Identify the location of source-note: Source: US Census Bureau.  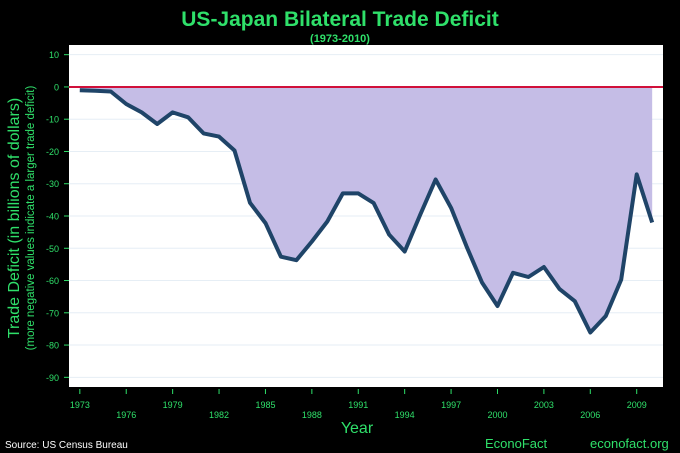
(66, 445).